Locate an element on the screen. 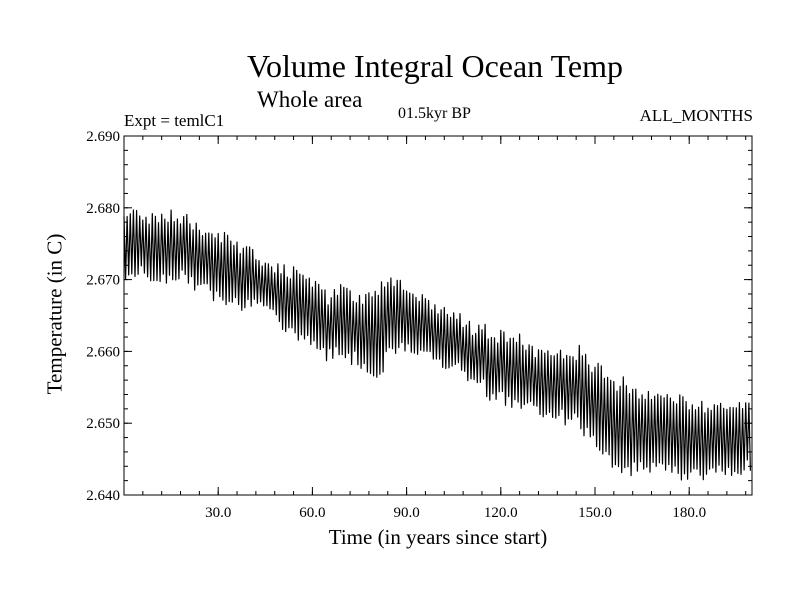 The height and width of the screenshot is (600, 800). chart-subtitle: Whole area is located at coordinates (310, 99).